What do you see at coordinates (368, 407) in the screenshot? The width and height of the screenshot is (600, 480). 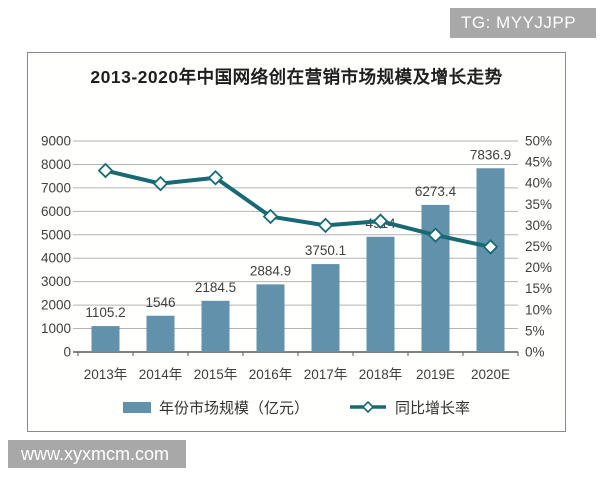 I see `line-series-swatch` at bounding box center [368, 407].